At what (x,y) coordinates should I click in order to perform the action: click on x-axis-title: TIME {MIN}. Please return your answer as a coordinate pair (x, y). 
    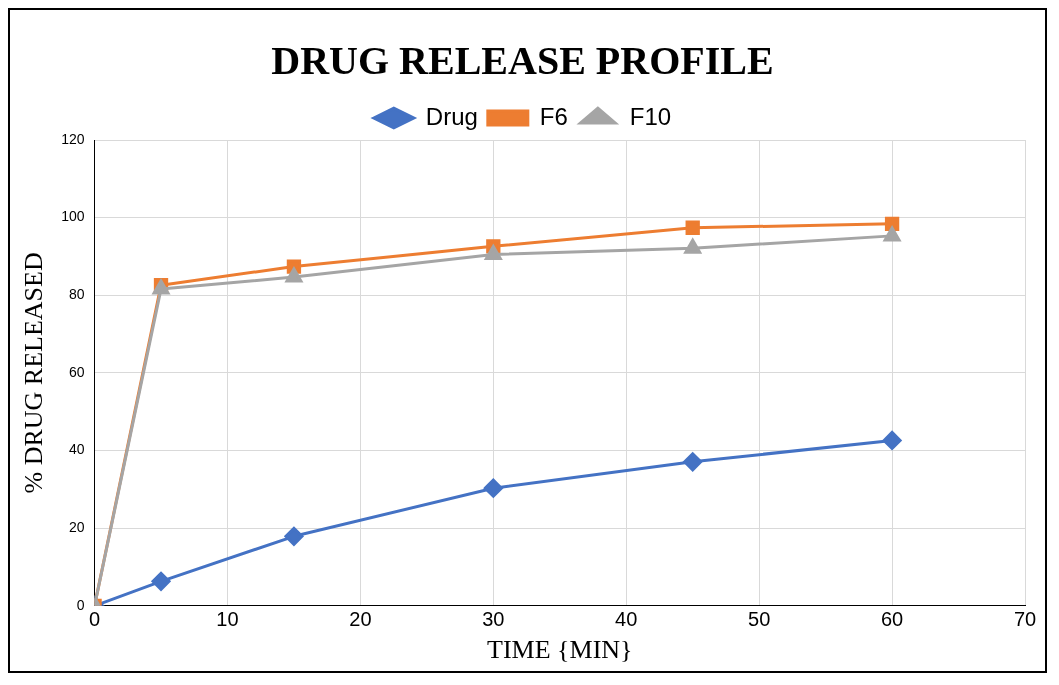
    Looking at the image, I should click on (560, 650).